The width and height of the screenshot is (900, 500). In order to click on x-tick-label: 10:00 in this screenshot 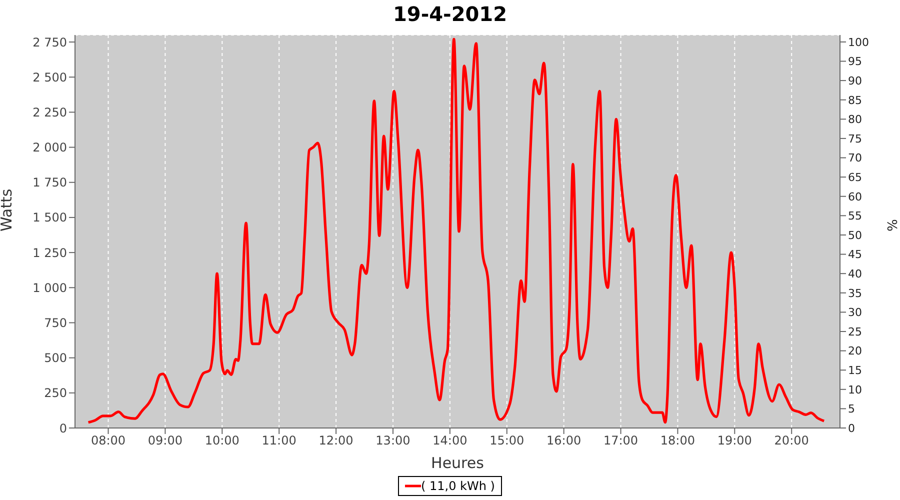, I will do `click(222, 441)`.